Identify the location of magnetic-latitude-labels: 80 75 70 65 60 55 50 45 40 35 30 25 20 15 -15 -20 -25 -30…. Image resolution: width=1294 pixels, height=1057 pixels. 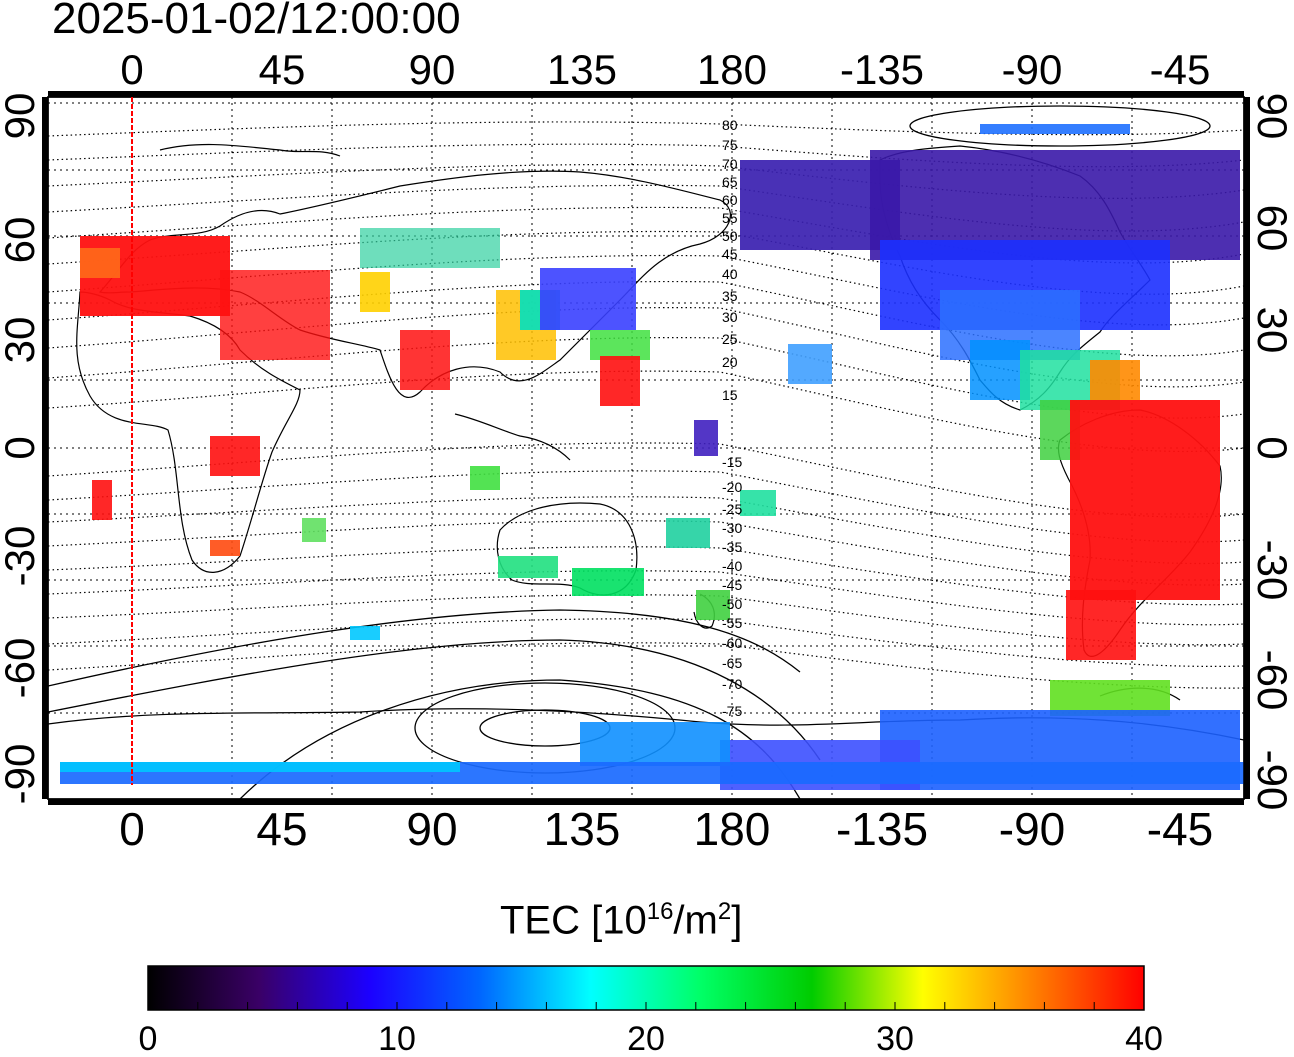
(732, 418).